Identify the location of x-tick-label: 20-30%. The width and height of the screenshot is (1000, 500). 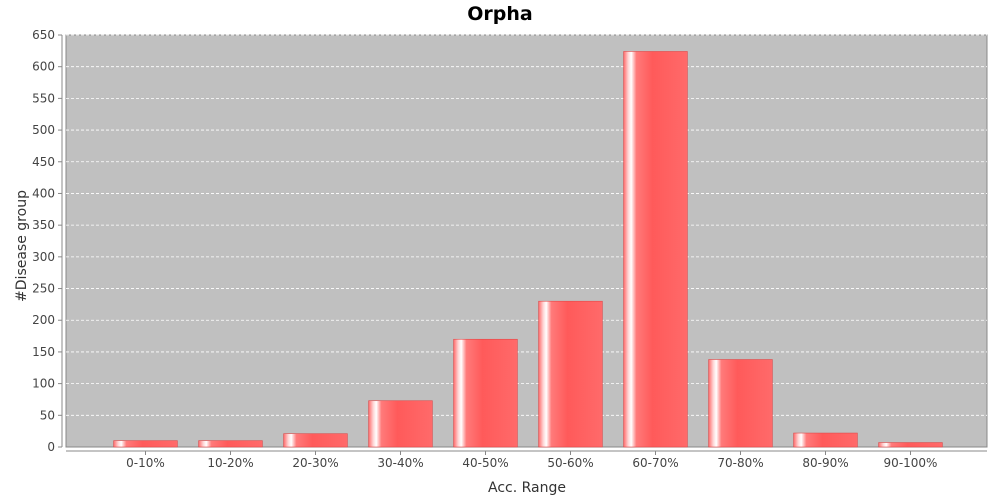
(315, 463).